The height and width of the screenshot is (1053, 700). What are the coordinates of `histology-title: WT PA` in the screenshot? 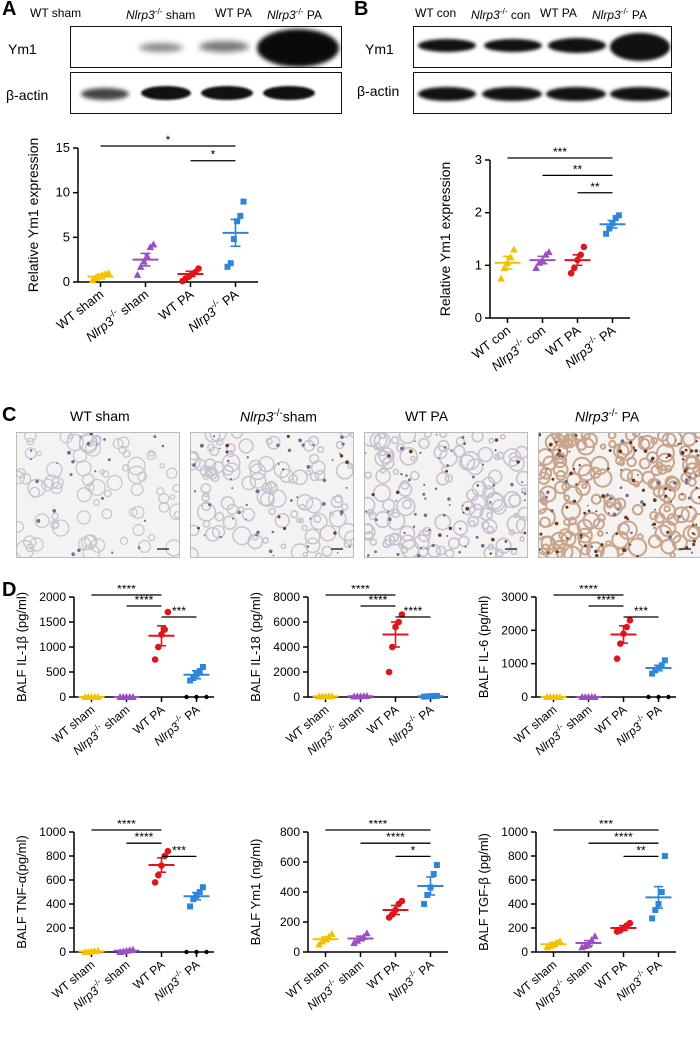 It's located at (427, 416).